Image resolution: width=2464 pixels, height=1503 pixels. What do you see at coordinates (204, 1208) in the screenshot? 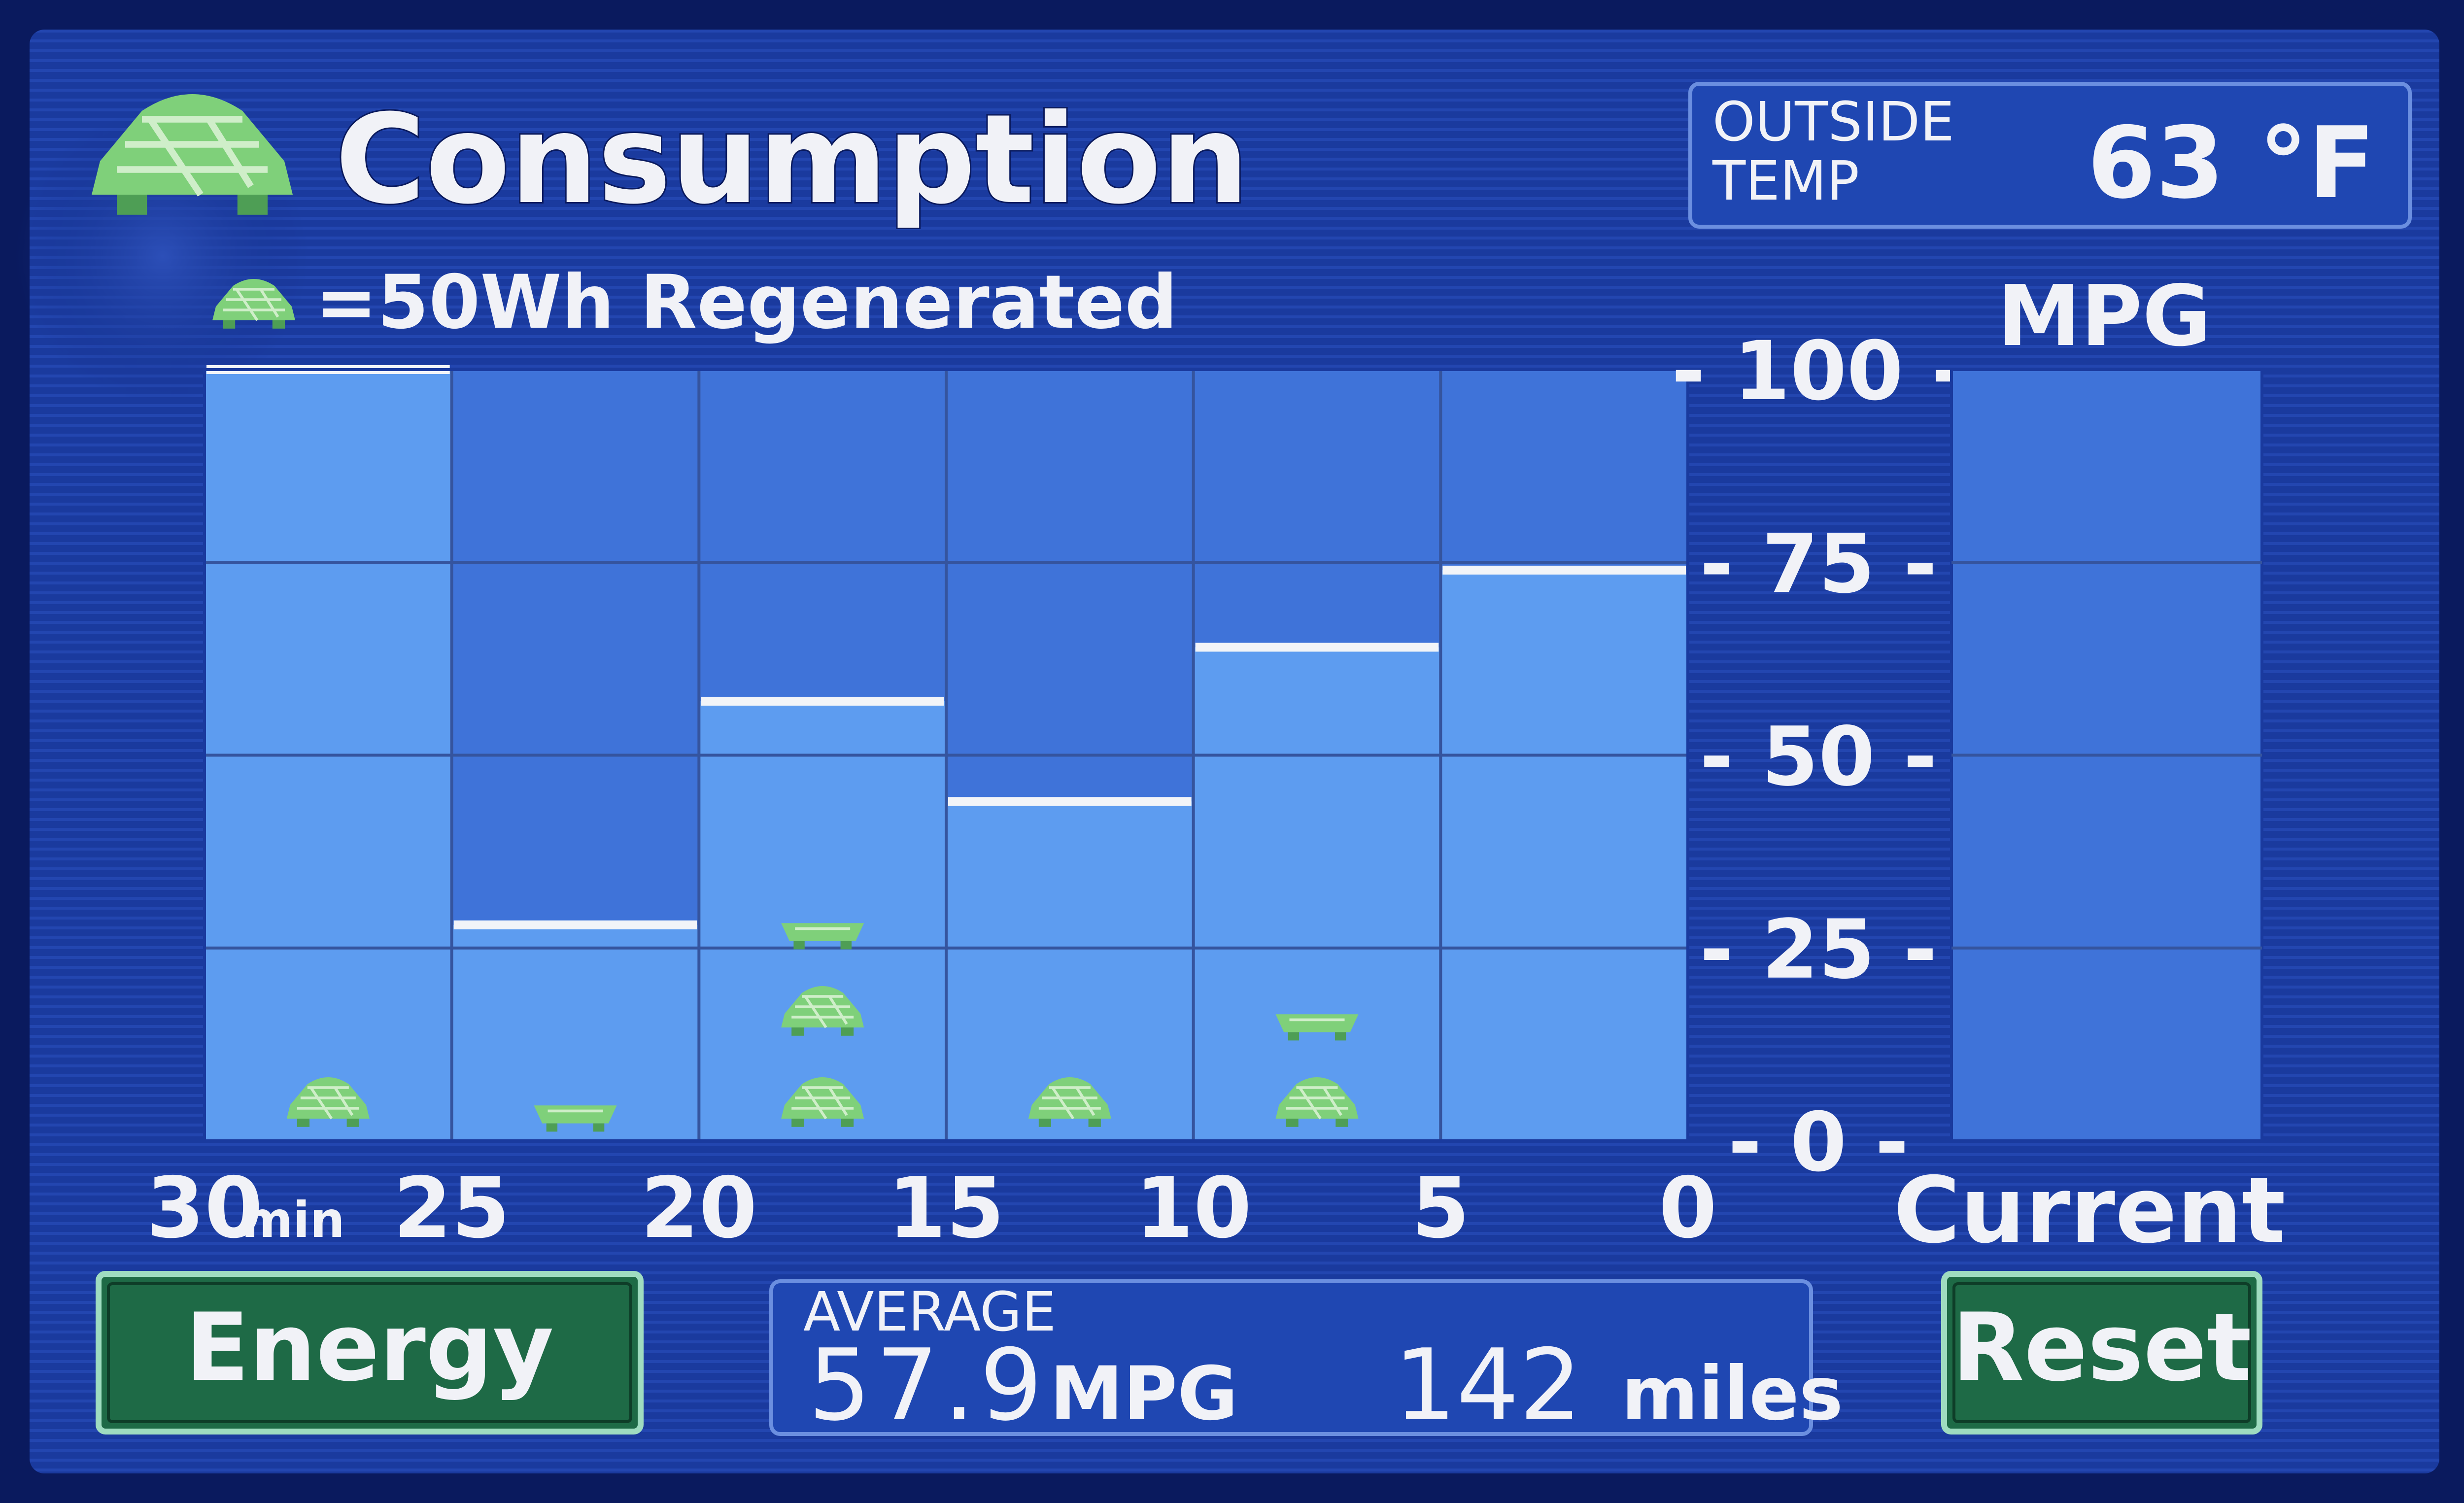
I see `x-tick-label: 30` at bounding box center [204, 1208].